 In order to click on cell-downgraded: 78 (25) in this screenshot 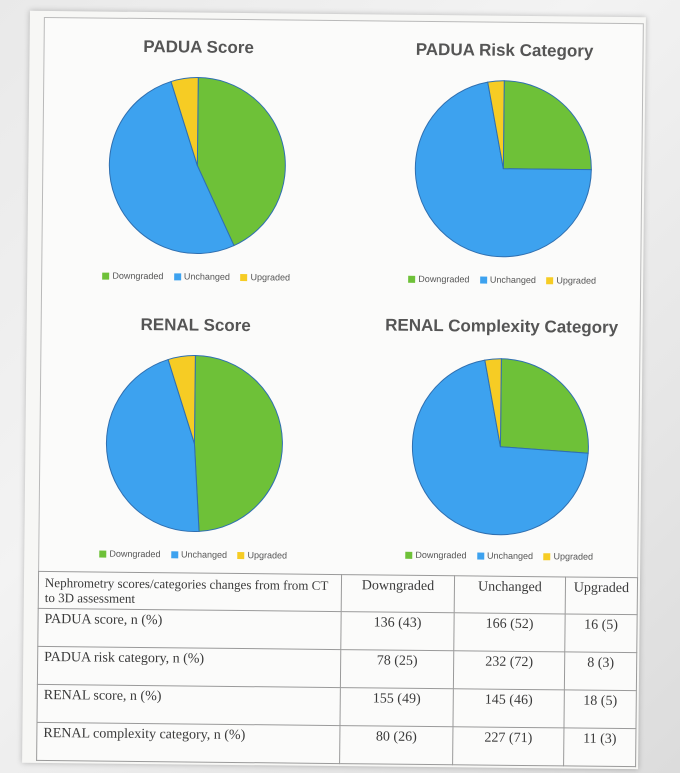, I will do `click(397, 669)`.